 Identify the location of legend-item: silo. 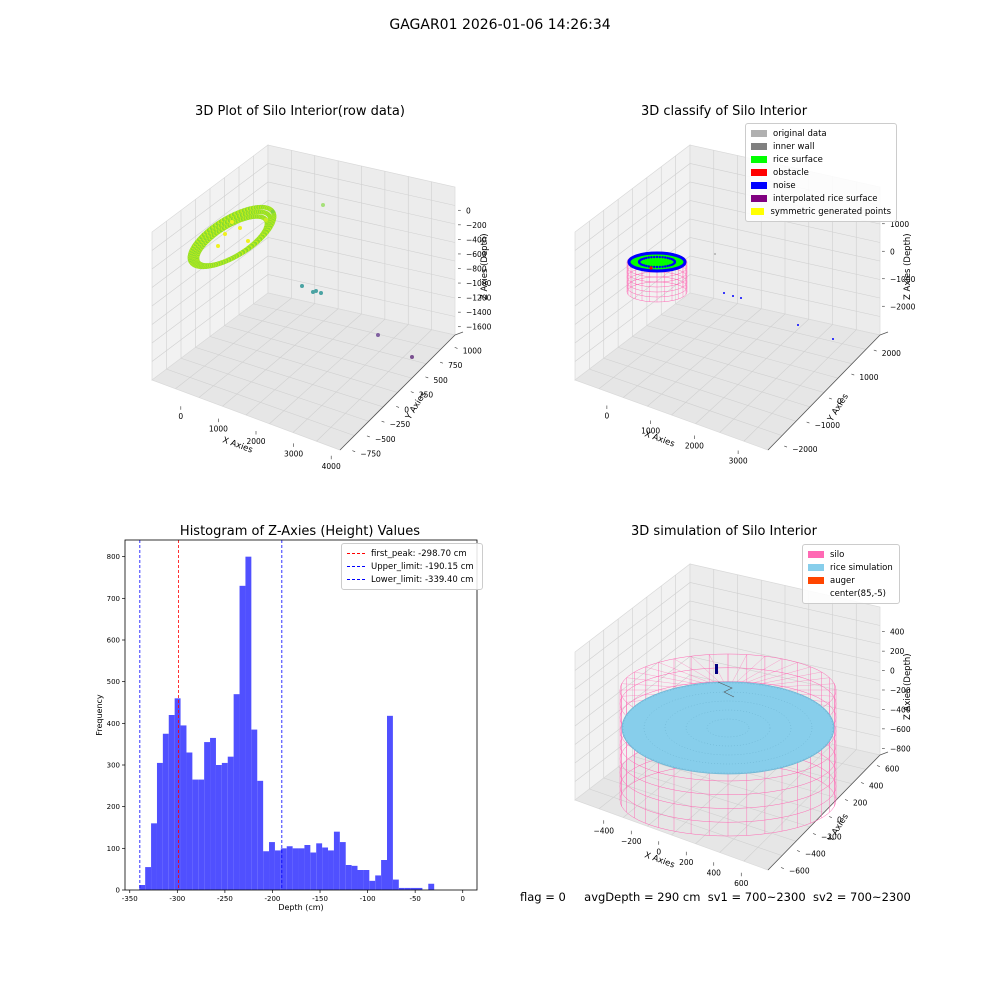
(851, 554).